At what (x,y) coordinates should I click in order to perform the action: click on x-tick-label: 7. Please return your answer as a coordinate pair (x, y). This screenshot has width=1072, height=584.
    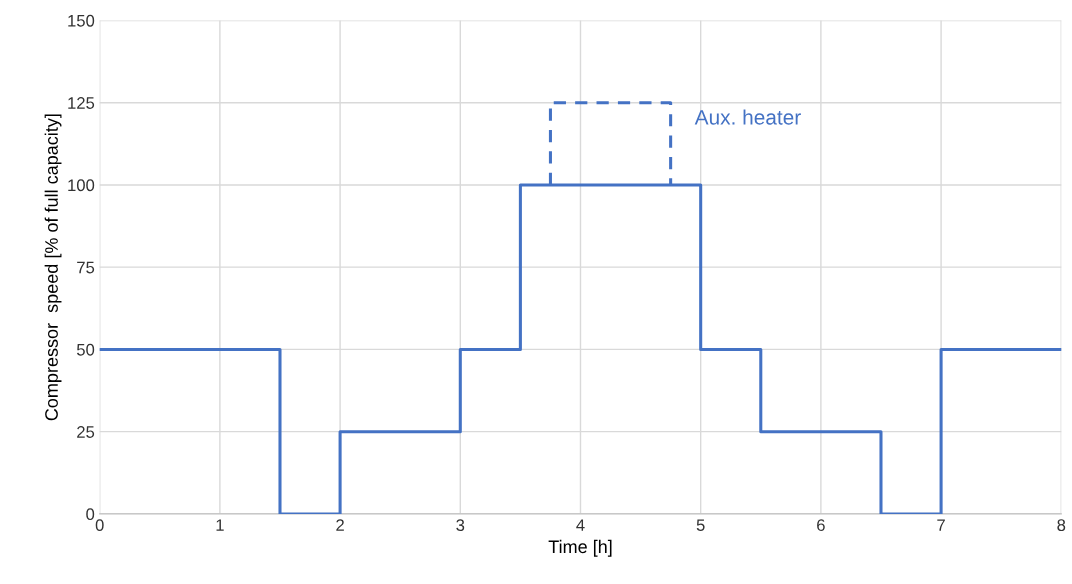
    Looking at the image, I should click on (941, 525).